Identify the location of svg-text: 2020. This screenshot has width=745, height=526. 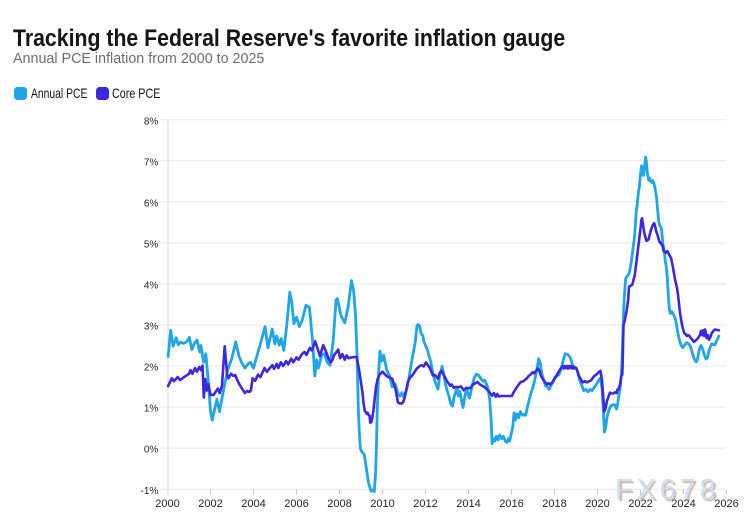
(597, 504).